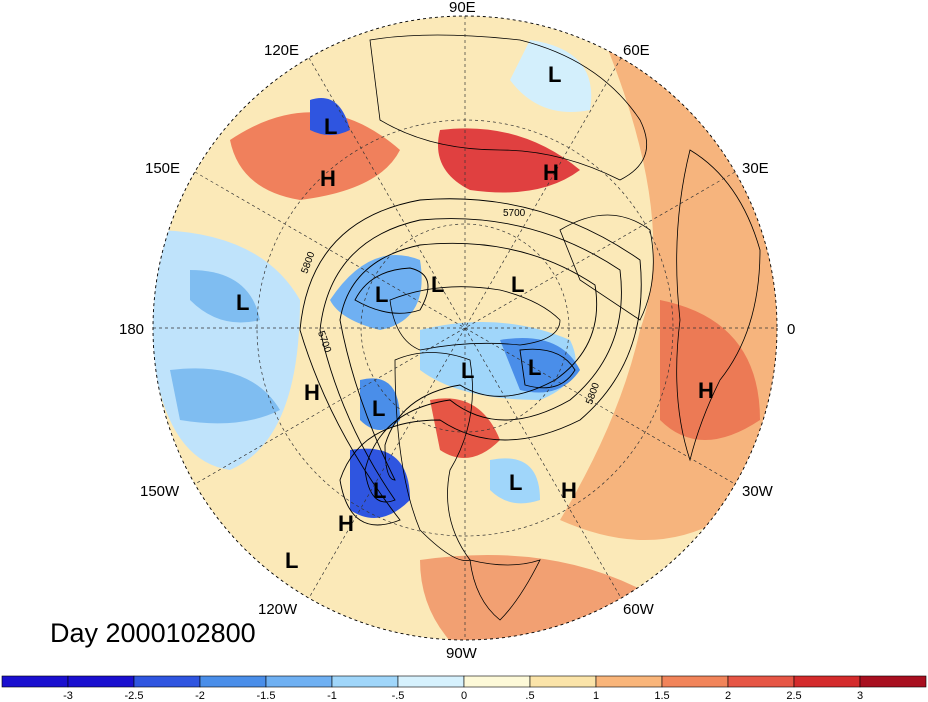  I want to click on lon-label-120w: 120W, so click(278, 609).